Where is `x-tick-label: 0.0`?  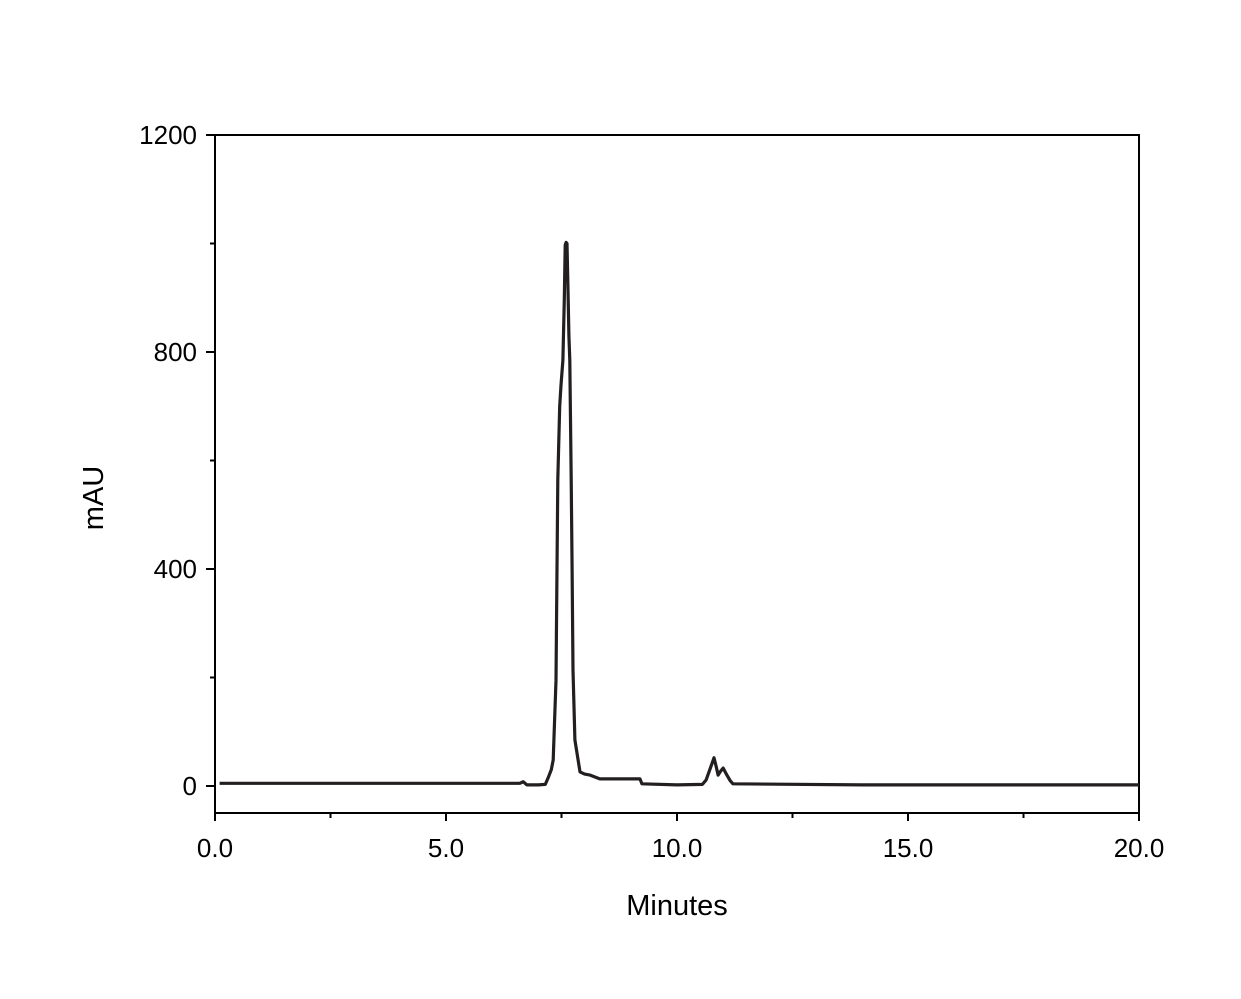 x-tick-label: 0.0 is located at coordinates (215, 848).